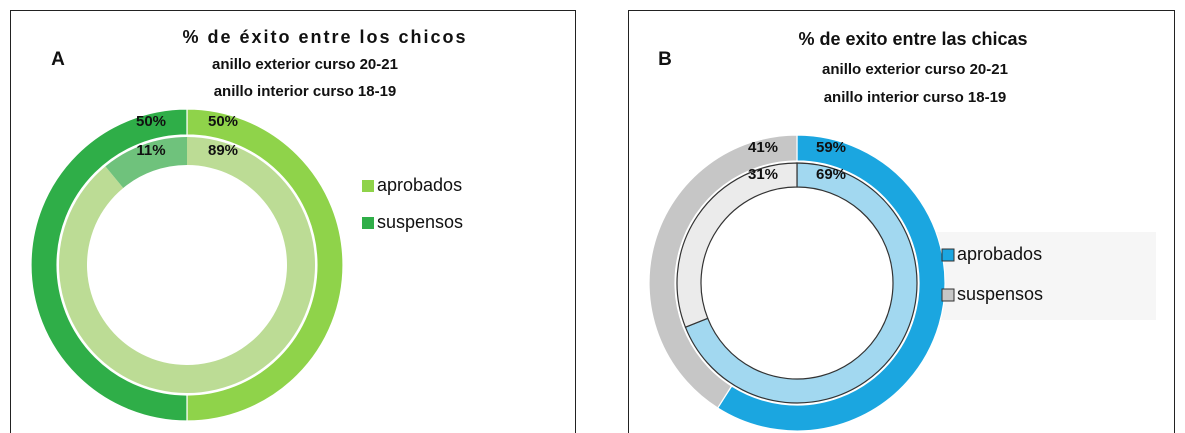 This screenshot has height=433, width=1185. I want to click on value-label: 69%, so click(831, 174).